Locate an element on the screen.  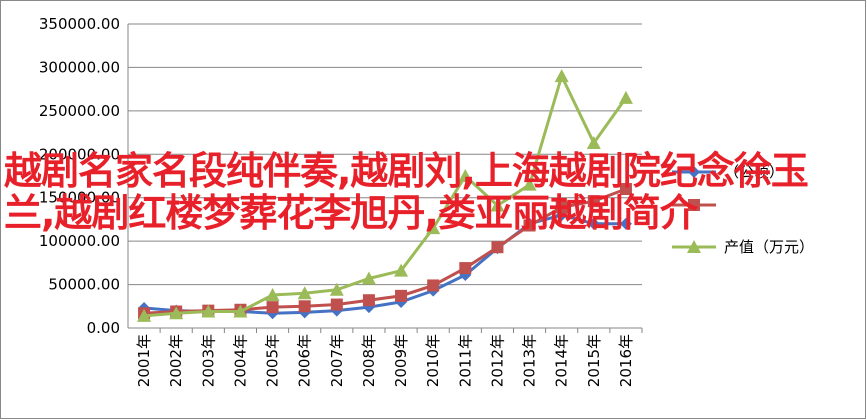
y-tick-label: 150000.00 is located at coordinates (79, 198).